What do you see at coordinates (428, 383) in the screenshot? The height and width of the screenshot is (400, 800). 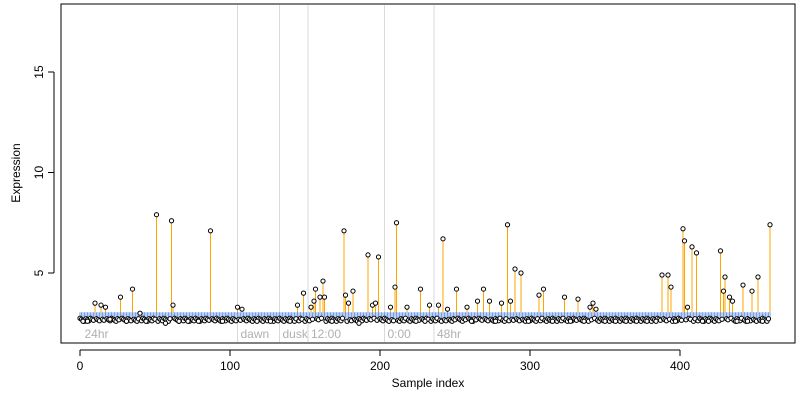 I see `x-axis-label: Sample index` at bounding box center [428, 383].